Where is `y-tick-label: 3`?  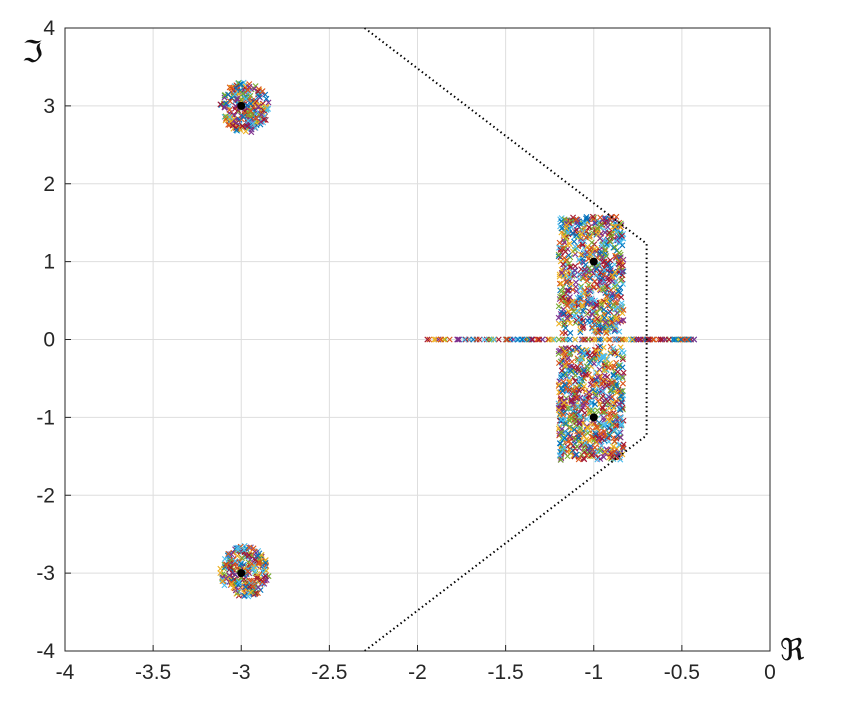
y-tick-label: 3 is located at coordinates (49, 106).